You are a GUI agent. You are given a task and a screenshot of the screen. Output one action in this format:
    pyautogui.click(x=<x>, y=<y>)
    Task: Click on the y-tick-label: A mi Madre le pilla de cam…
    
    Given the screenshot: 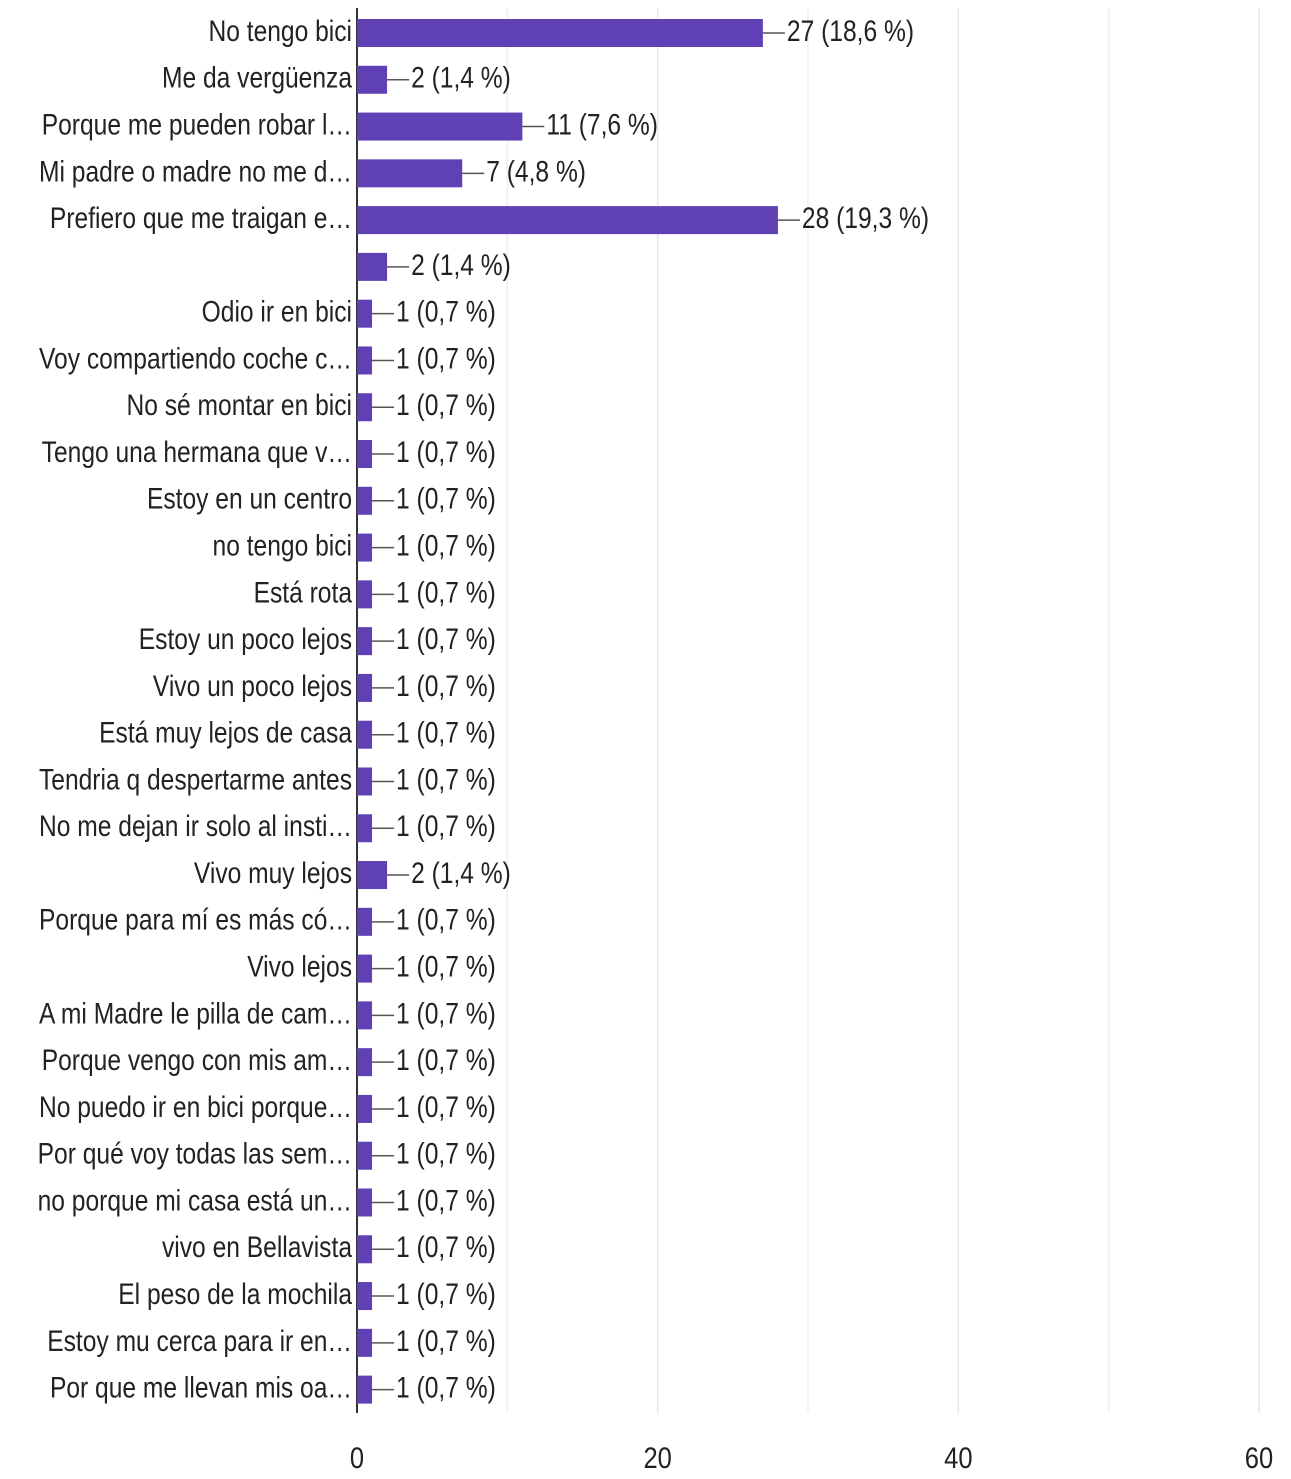 What is the action you would take?
    pyautogui.click(x=195, y=1013)
    